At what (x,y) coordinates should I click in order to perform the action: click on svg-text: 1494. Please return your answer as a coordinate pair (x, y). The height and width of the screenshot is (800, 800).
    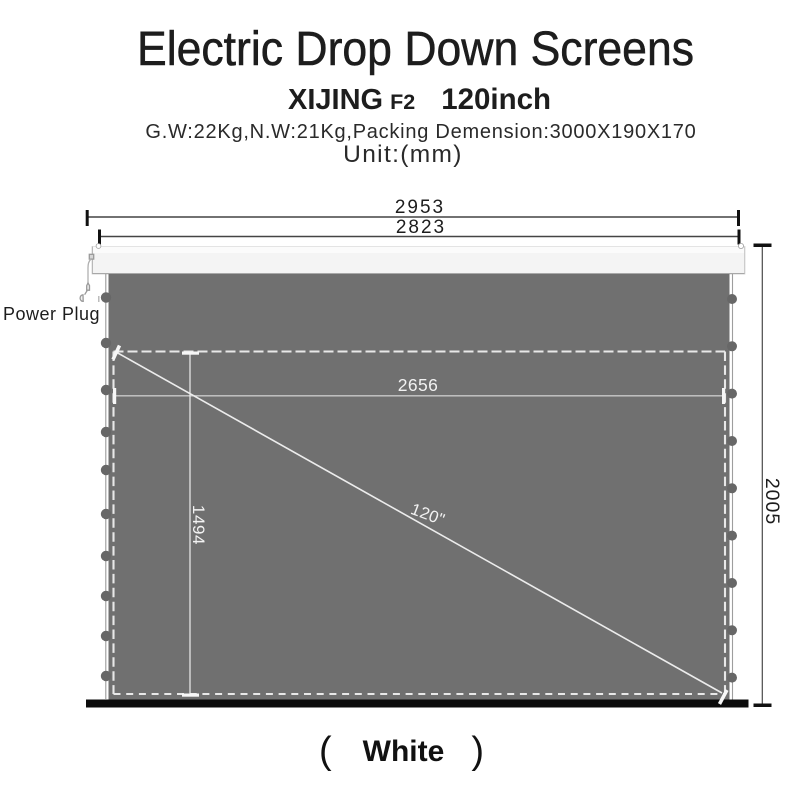
    Looking at the image, I should click on (198, 525).